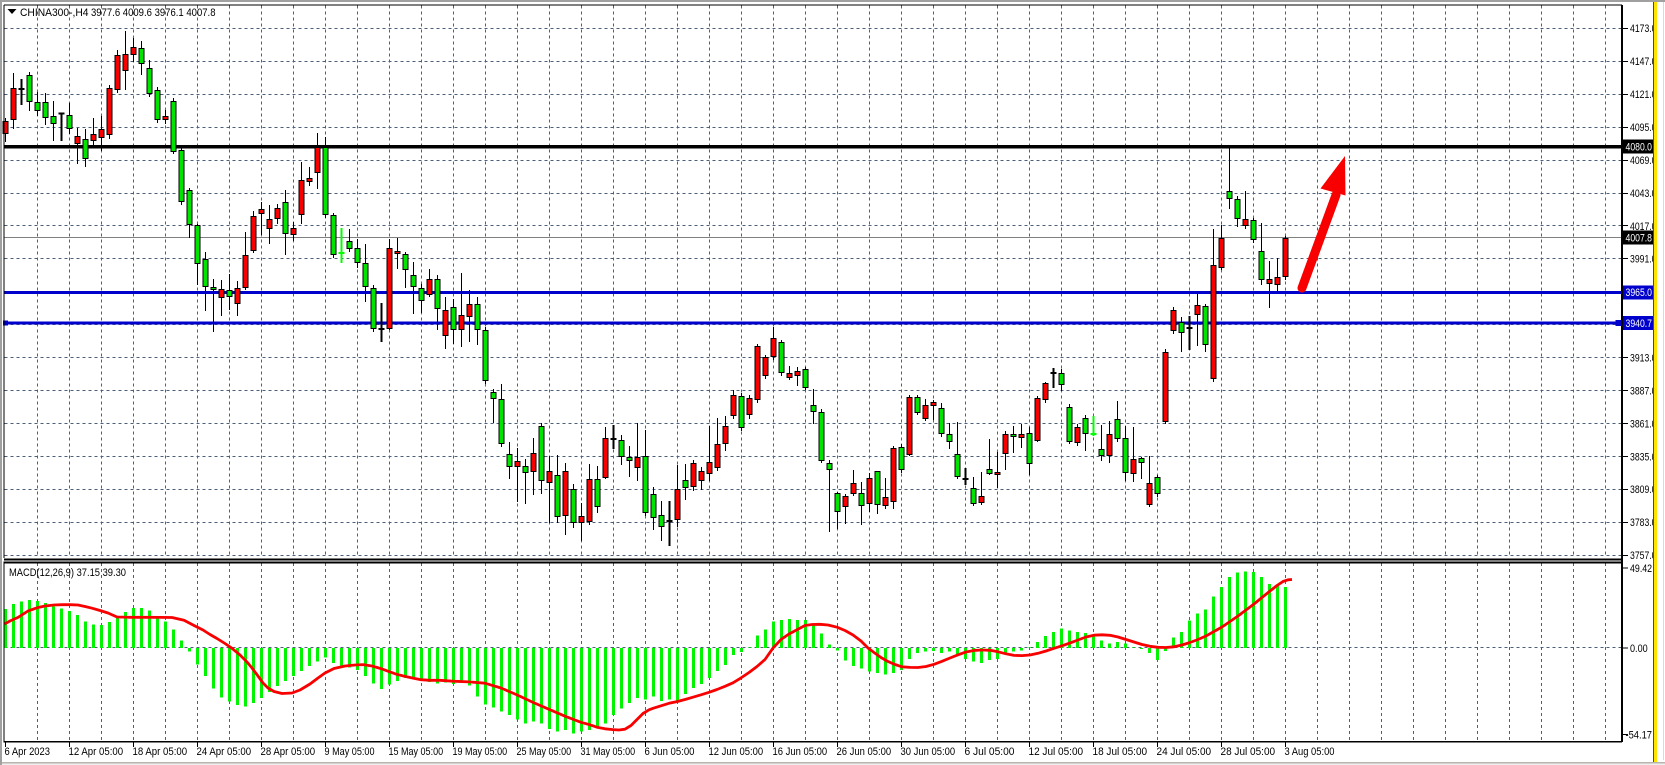 This screenshot has height=765, width=1665. I want to click on svg-text: 3809.0, so click(1643, 490).